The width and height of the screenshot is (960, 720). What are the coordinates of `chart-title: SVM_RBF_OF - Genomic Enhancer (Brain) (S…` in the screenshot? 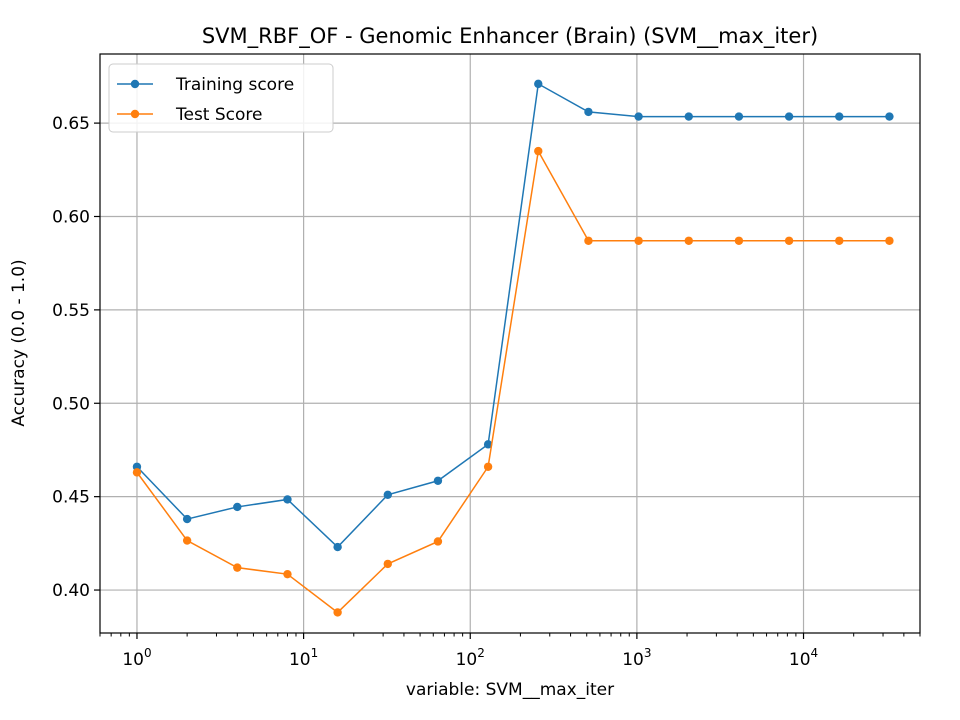 It's located at (510, 36).